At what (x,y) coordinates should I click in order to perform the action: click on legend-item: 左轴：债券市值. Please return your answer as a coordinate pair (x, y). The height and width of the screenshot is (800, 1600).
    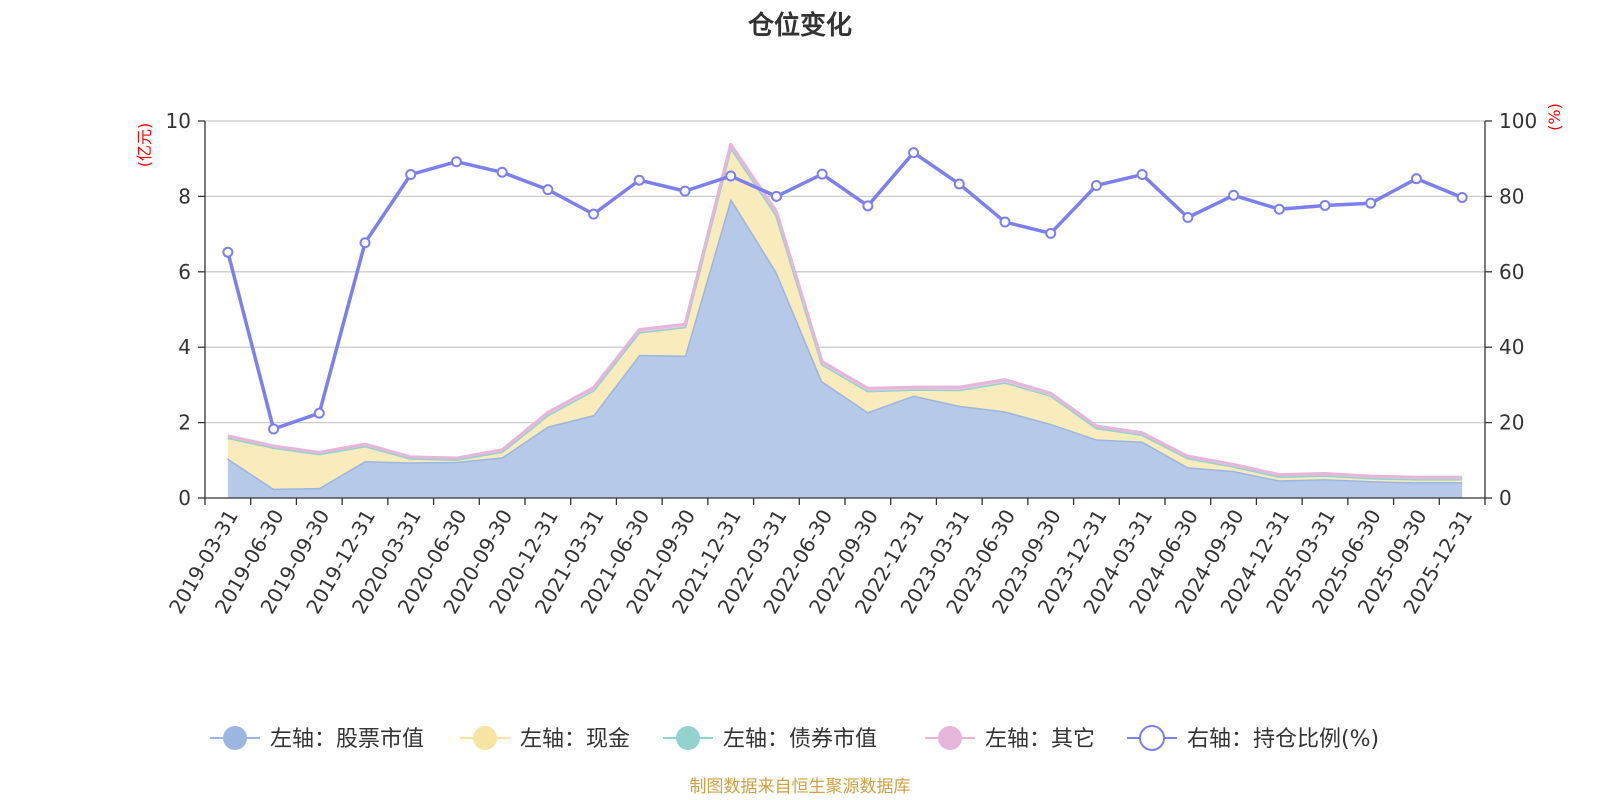
    Looking at the image, I should click on (770, 739).